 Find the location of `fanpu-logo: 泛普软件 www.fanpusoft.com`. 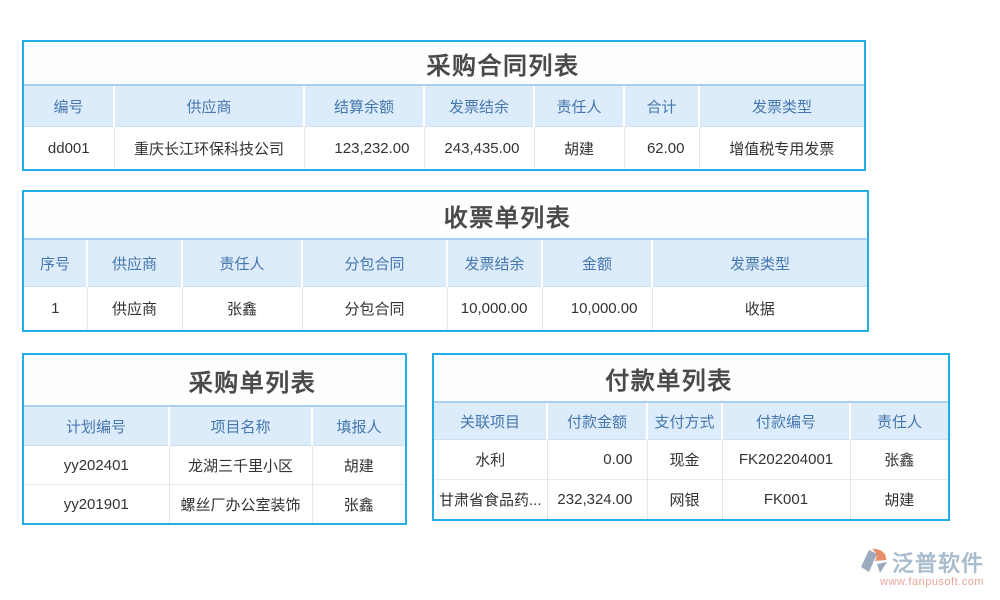

fanpu-logo: 泛普软件 www.fanpusoft.com is located at coordinates (918, 567).